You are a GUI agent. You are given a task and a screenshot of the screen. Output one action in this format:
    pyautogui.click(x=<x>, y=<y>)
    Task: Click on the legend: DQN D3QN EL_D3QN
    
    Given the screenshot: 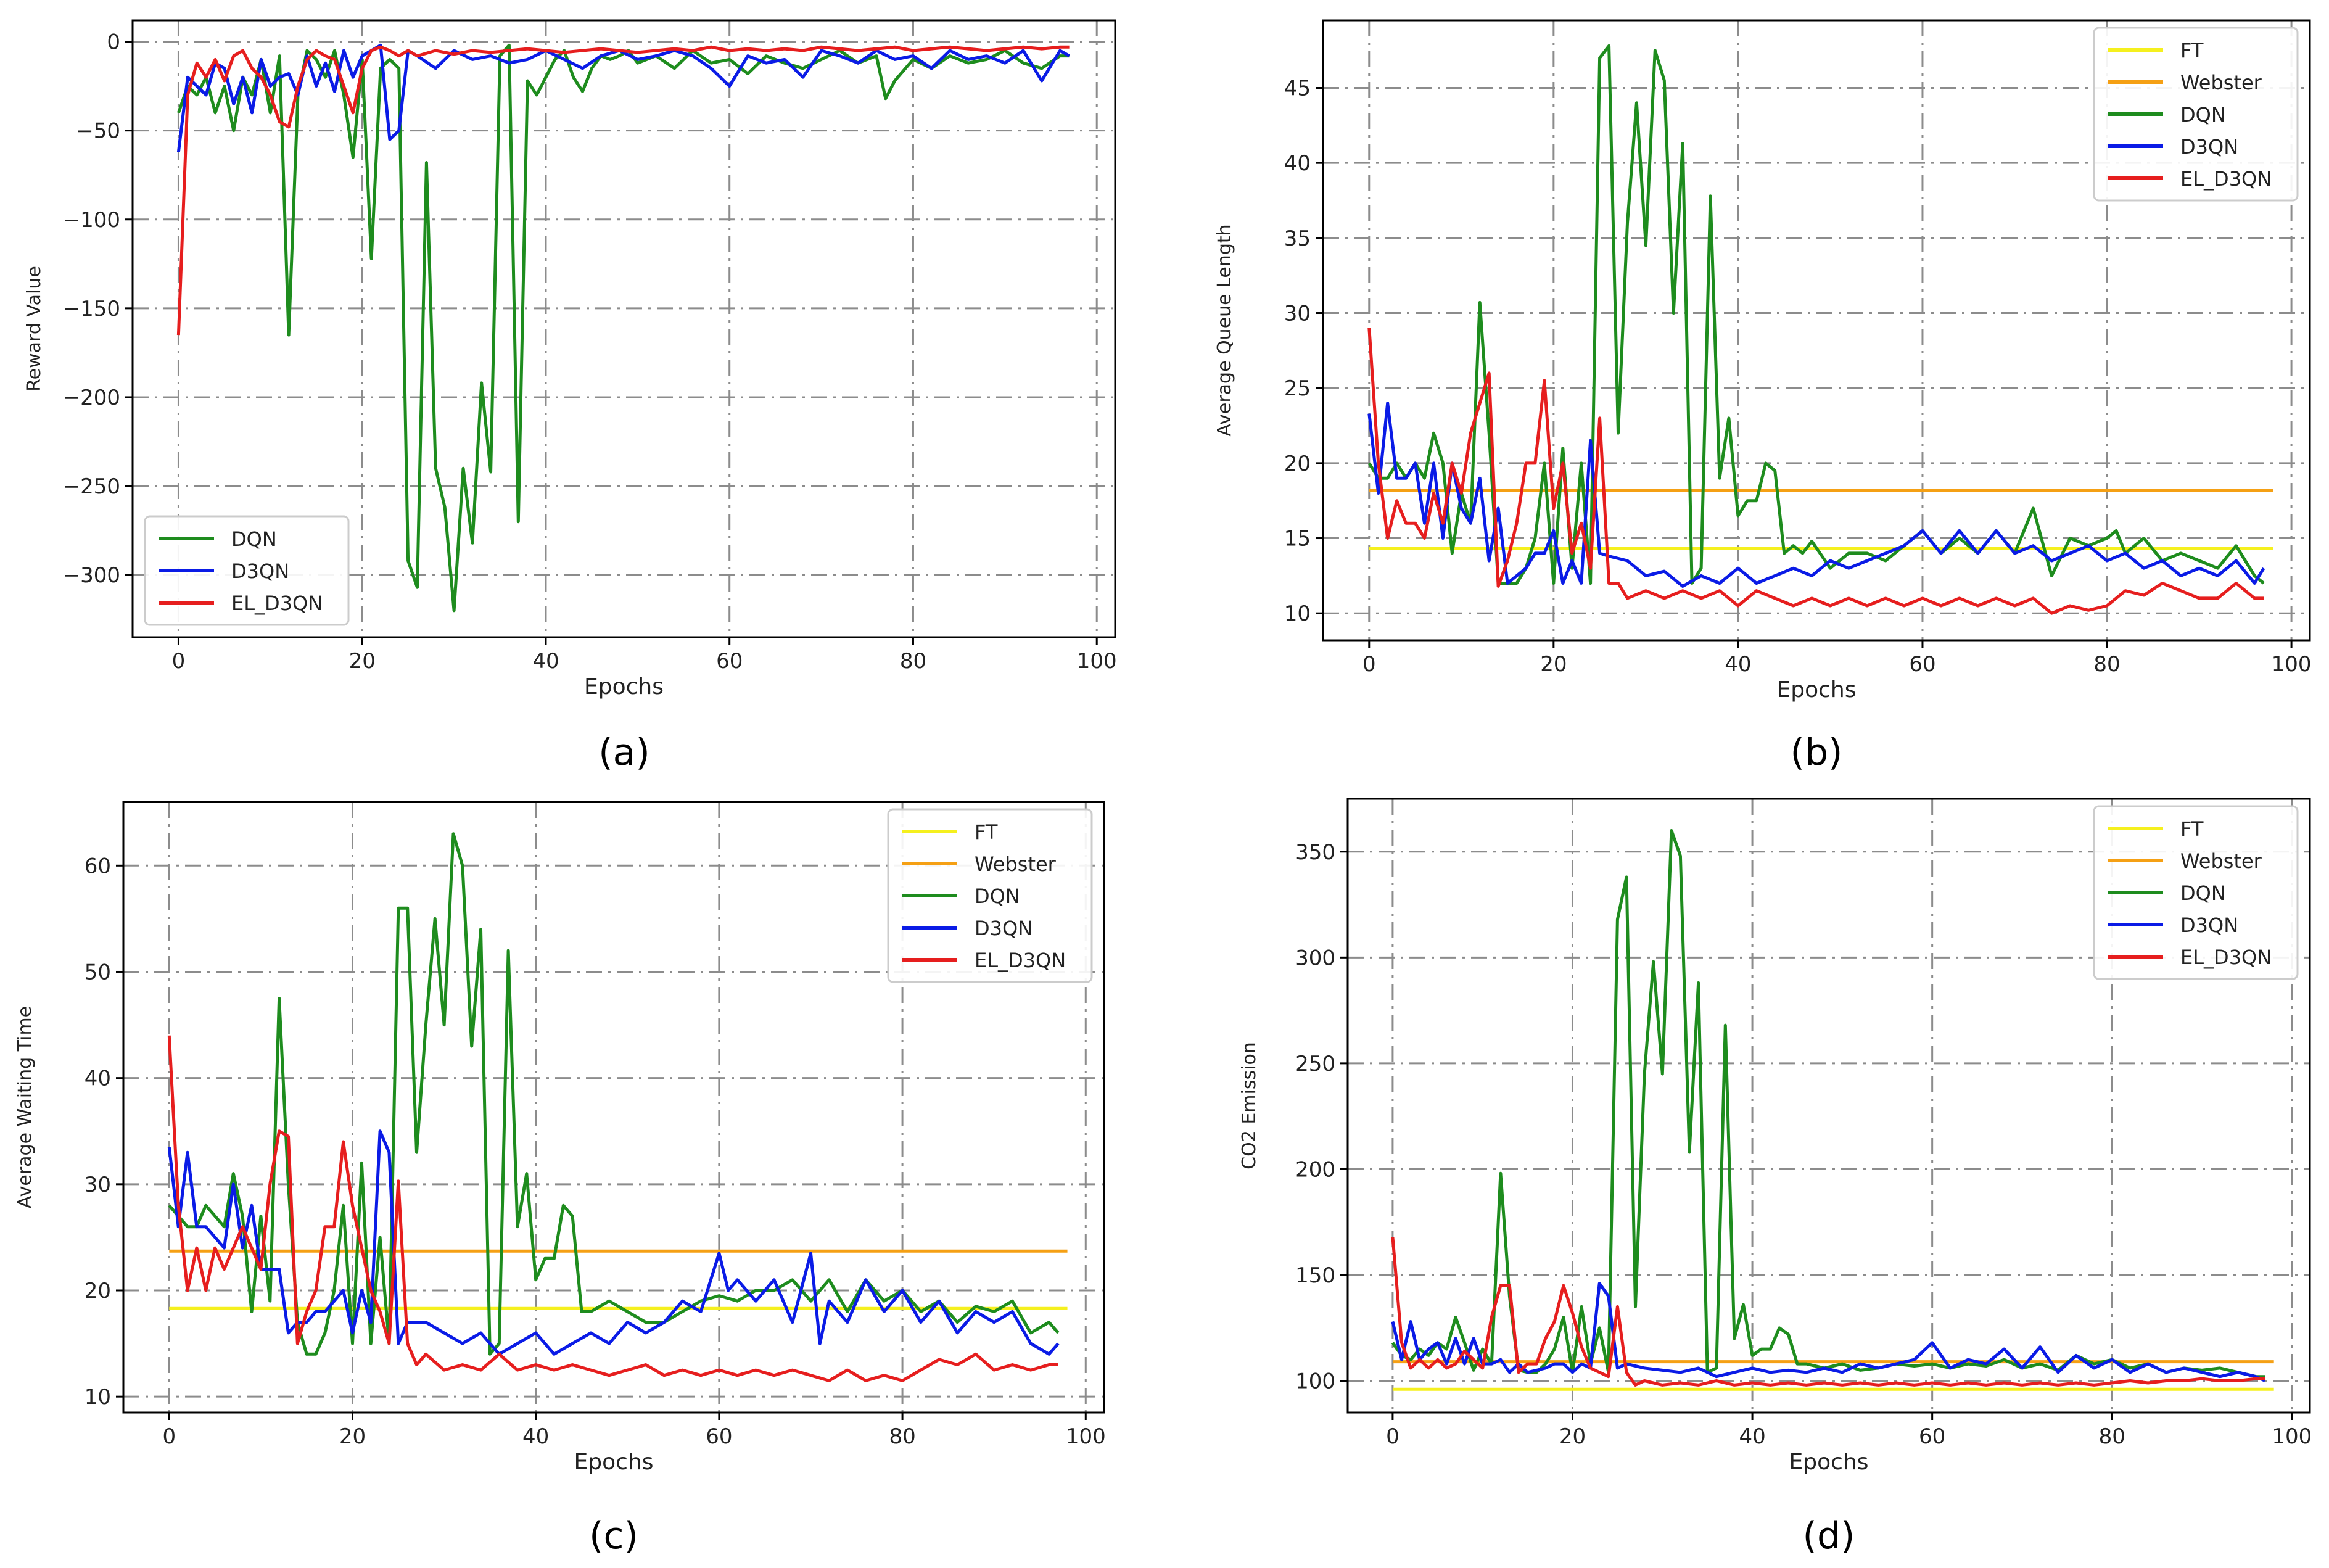 What is the action you would take?
    pyautogui.click(x=247, y=570)
    